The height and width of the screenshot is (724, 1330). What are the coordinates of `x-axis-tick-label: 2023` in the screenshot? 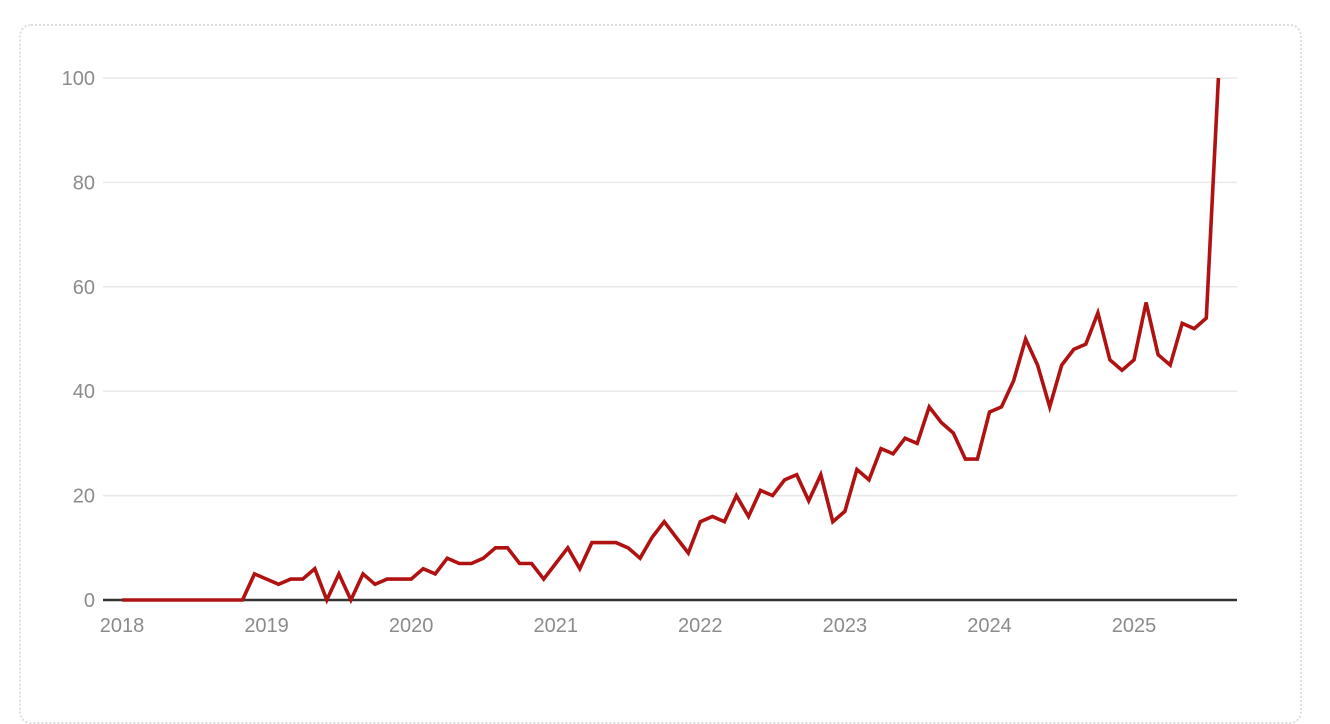 It's located at (845, 626).